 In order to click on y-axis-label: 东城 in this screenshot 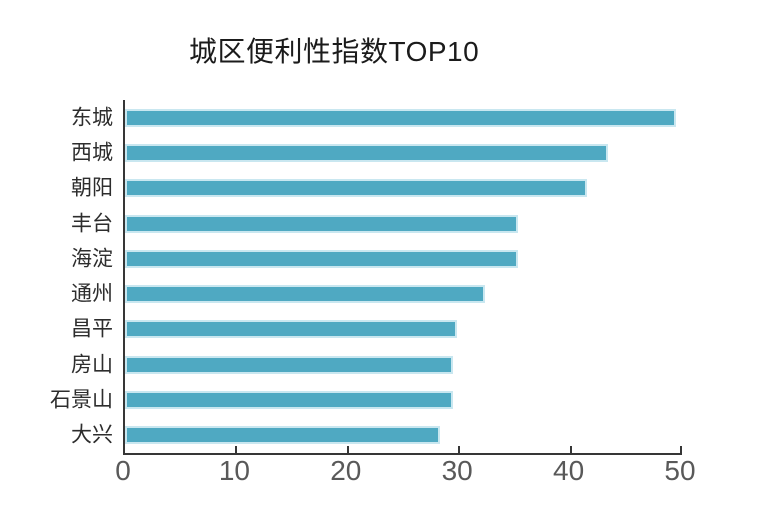, I will do `click(92, 118)`.